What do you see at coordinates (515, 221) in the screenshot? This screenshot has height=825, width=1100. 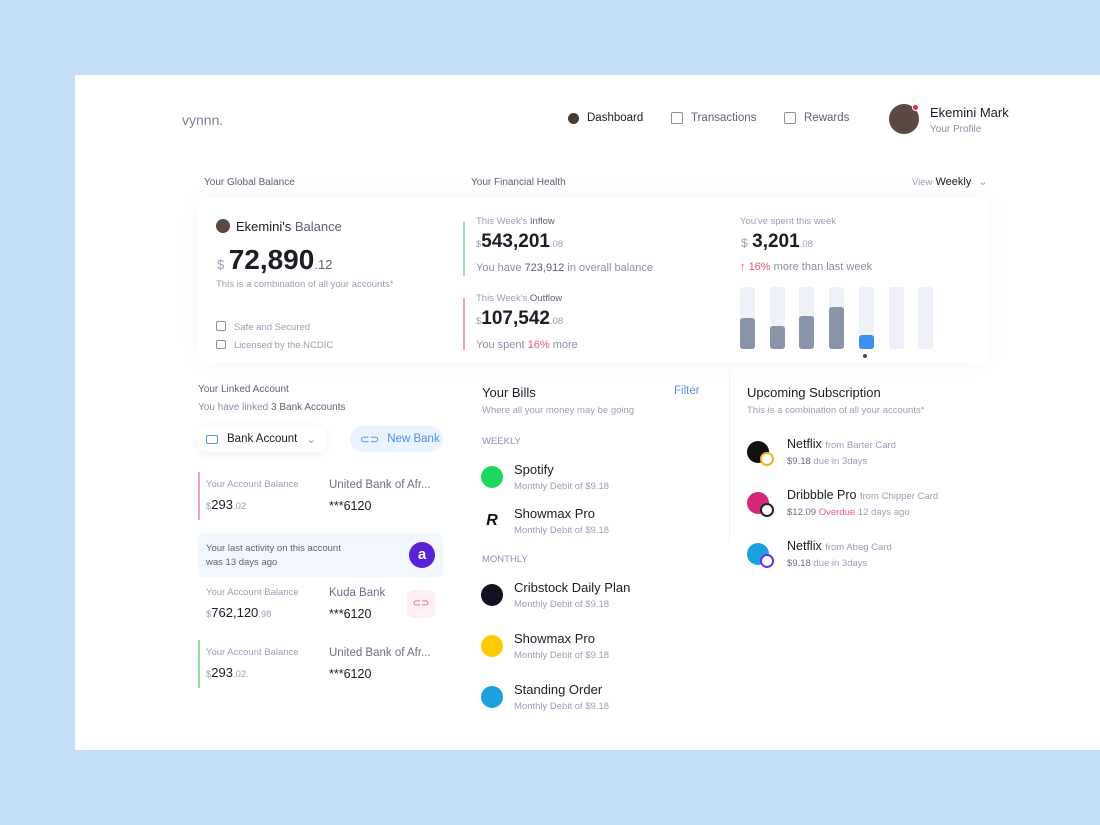 I see `inflow-label: This Week's Inflow` at bounding box center [515, 221].